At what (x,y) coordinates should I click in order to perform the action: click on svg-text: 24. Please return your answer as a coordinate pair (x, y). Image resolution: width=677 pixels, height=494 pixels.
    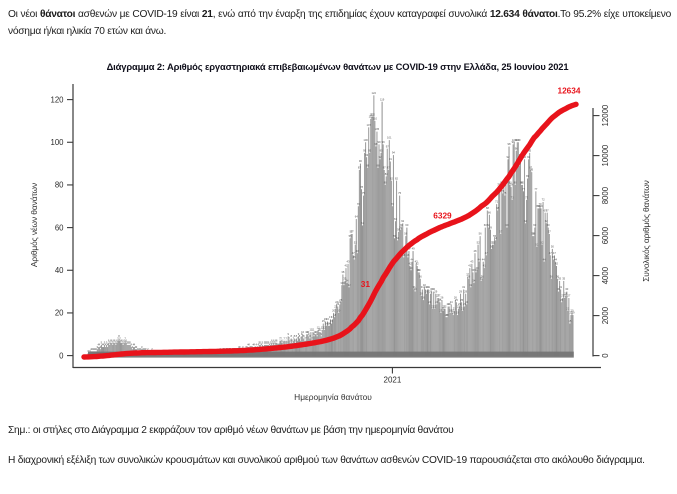
    Looking at the image, I should click on (436, 302).